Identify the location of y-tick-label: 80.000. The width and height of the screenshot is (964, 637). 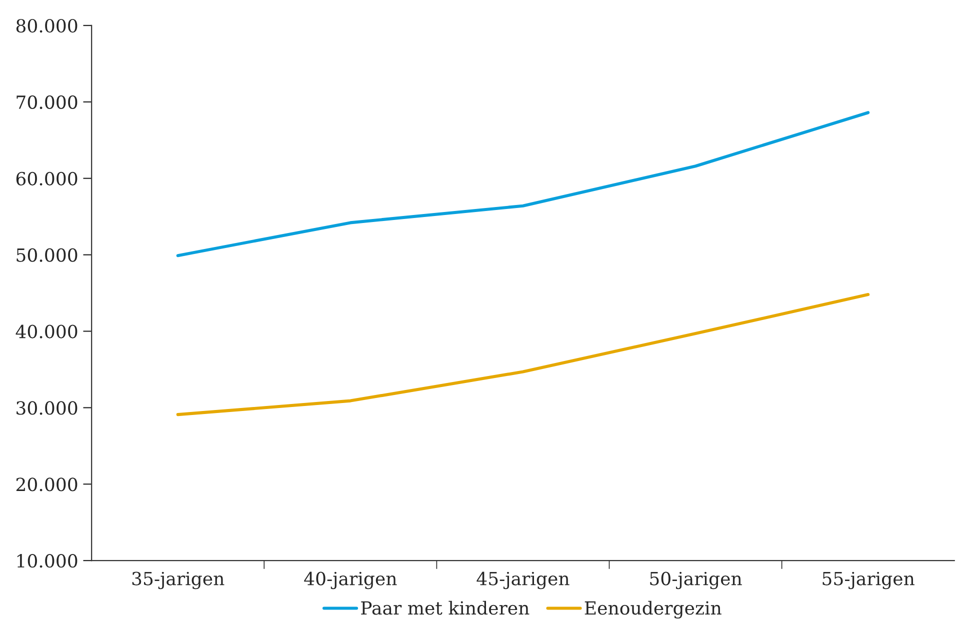
(47, 25).